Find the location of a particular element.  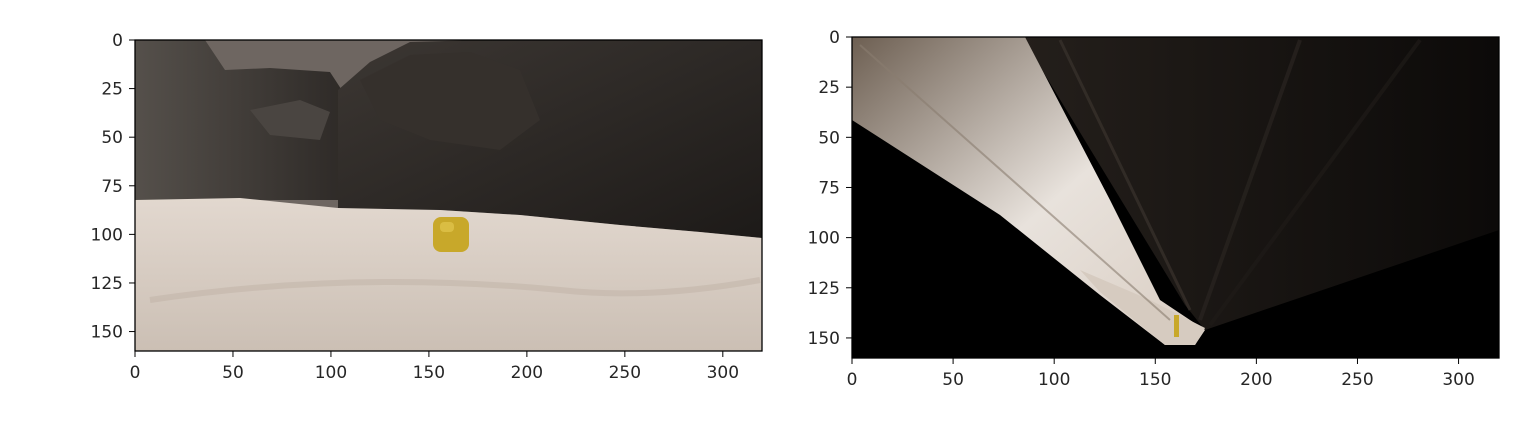

right-y-tick-label: 125 is located at coordinates (824, 289).